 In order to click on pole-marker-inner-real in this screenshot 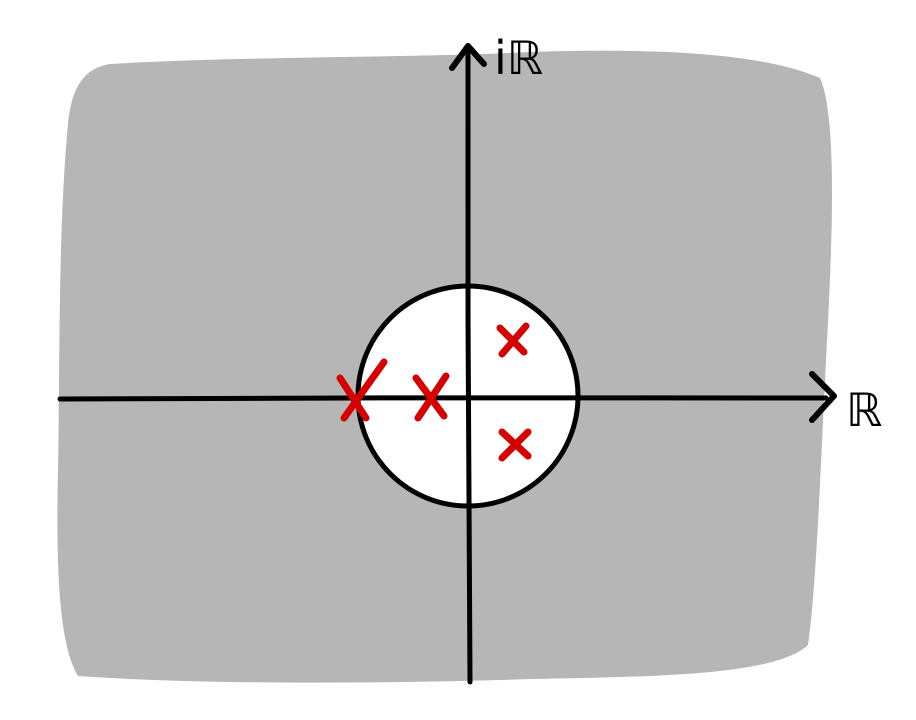, I will do `click(431, 397)`.